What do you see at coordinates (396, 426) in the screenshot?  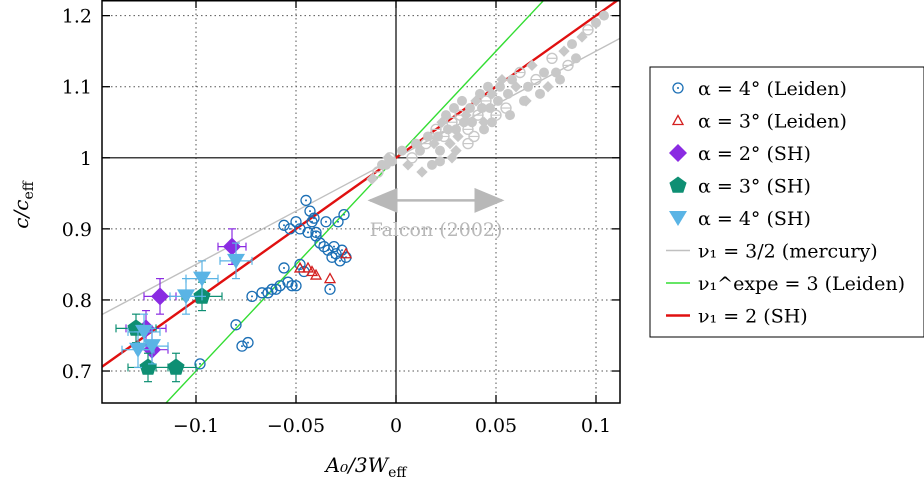 I see `x-tick-label: 0` at bounding box center [396, 426].